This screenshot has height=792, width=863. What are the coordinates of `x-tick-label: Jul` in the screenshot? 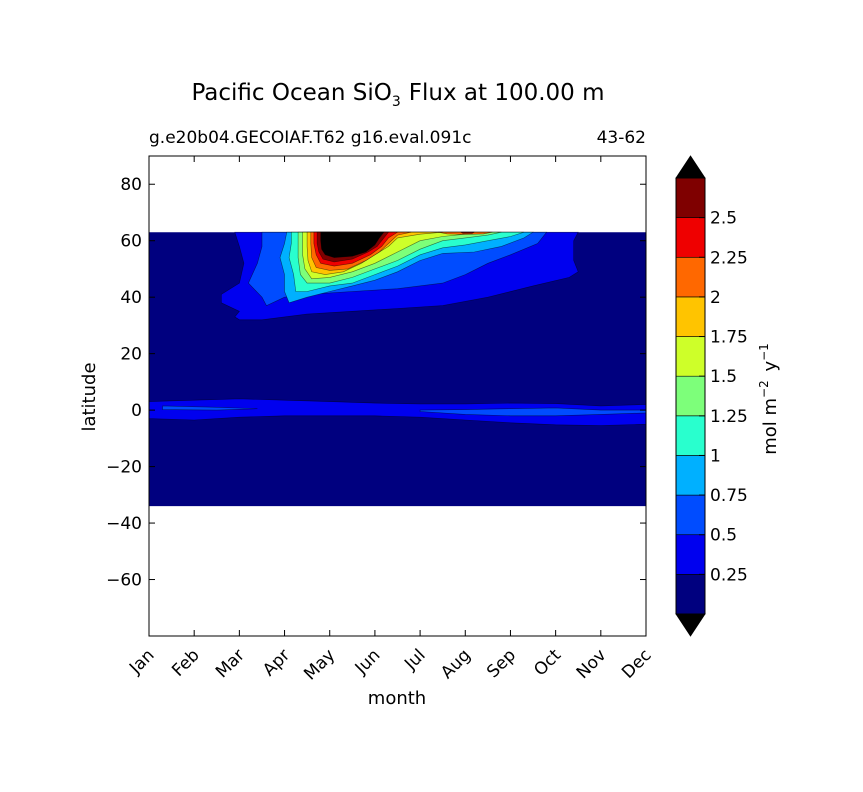 It's located at (414, 659).